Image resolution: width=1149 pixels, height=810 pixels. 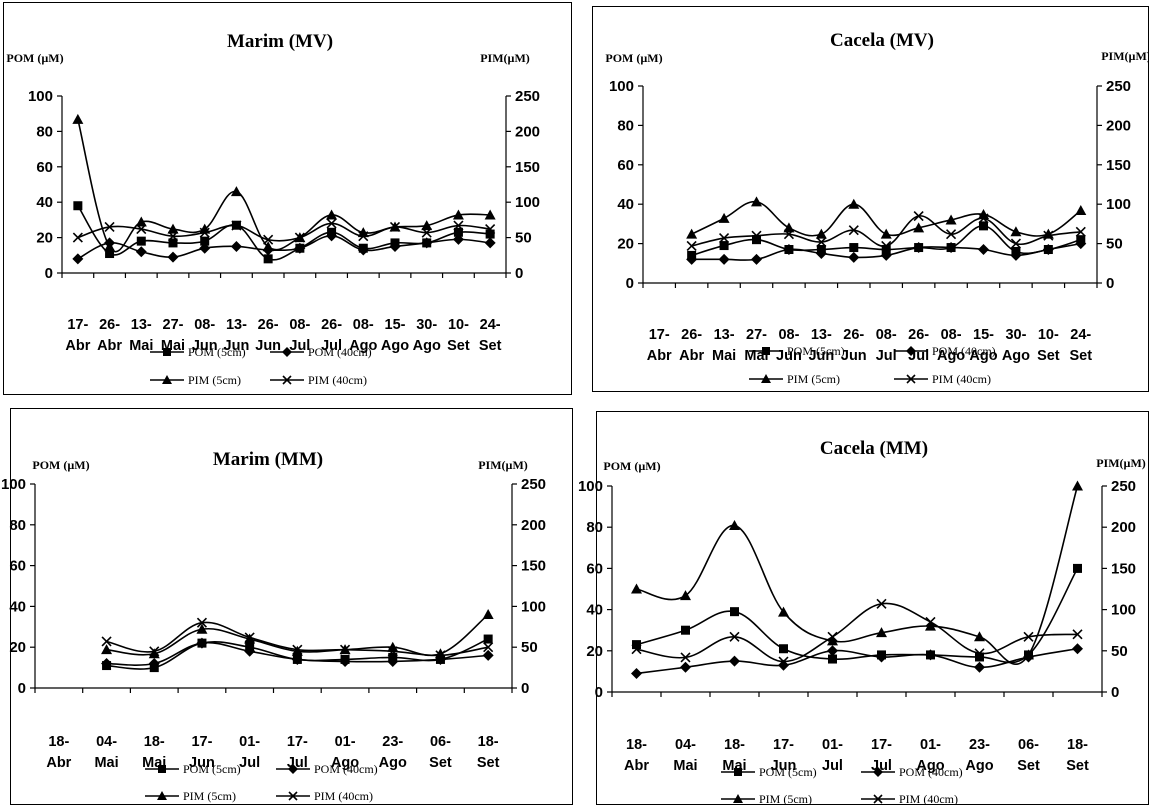 I want to click on x-tick-label-month: Abr, so click(x=636, y=766).